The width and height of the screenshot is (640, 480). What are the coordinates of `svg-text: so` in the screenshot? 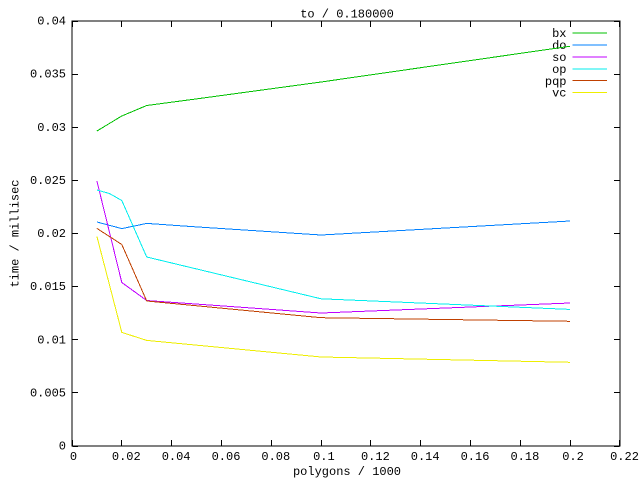 It's located at (559, 58).